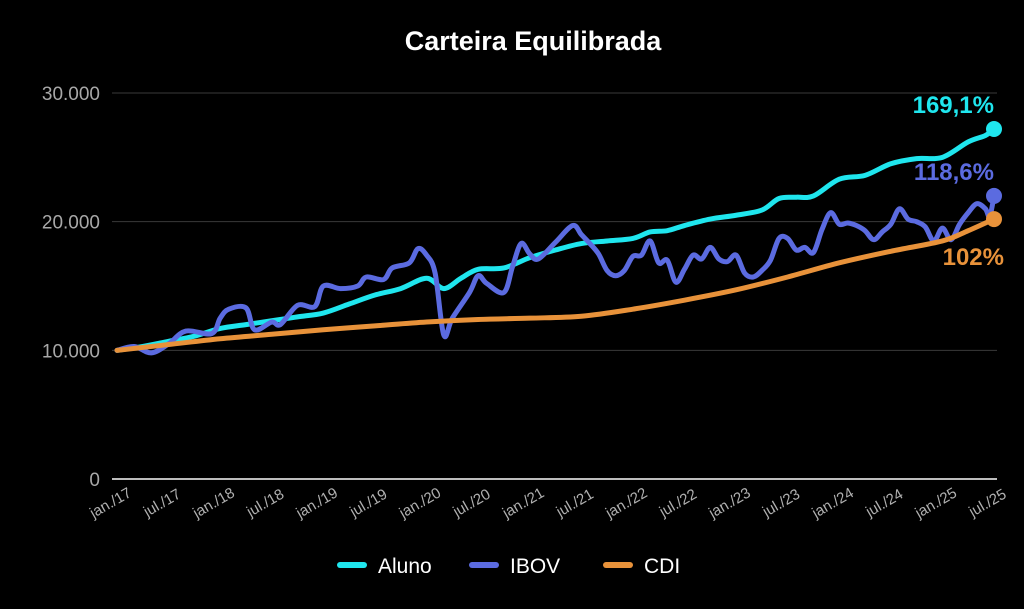  What do you see at coordinates (626, 503) in the screenshot?
I see `x-tick-label: jan./22` at bounding box center [626, 503].